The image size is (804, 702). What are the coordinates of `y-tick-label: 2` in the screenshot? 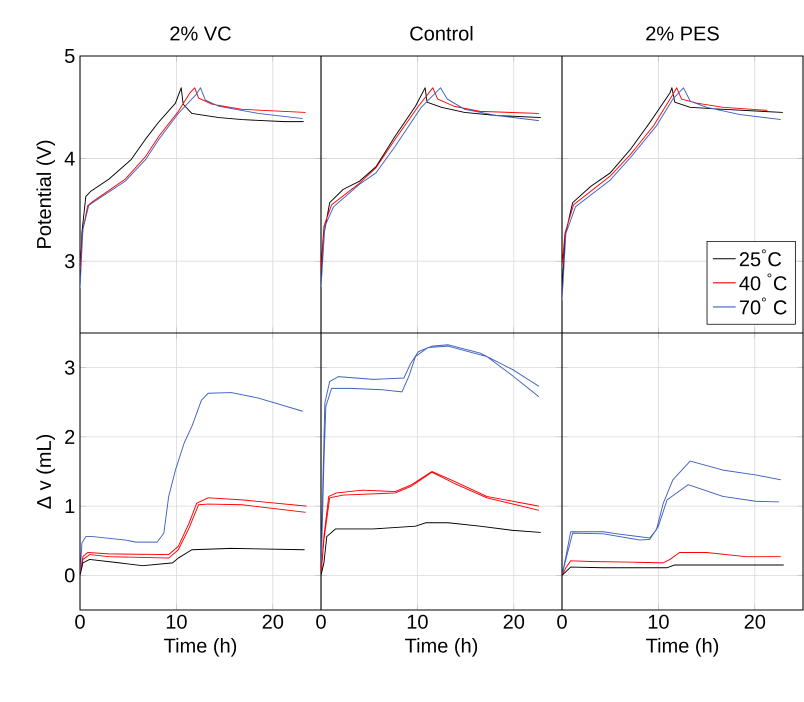 It's located at (69, 437).